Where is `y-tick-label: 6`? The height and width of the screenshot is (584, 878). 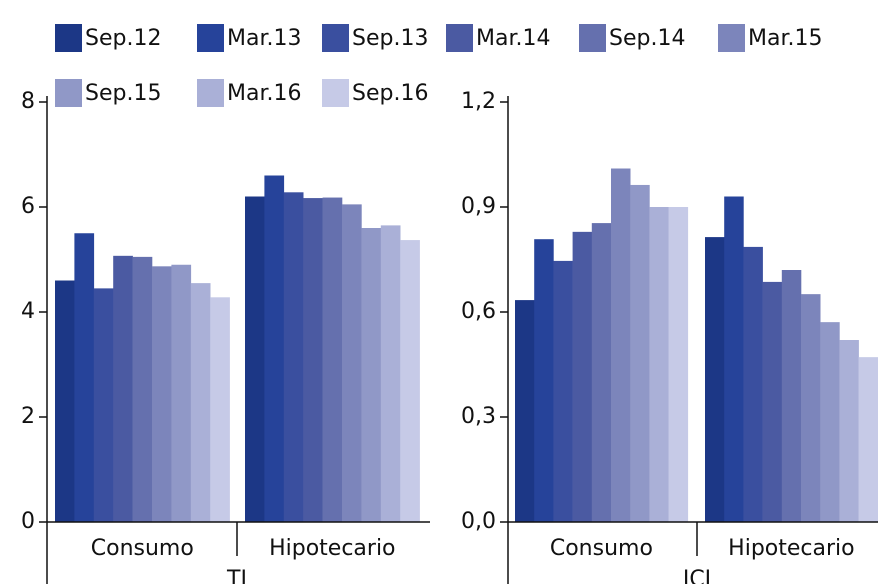 y-tick-label: 6 is located at coordinates (28, 206).